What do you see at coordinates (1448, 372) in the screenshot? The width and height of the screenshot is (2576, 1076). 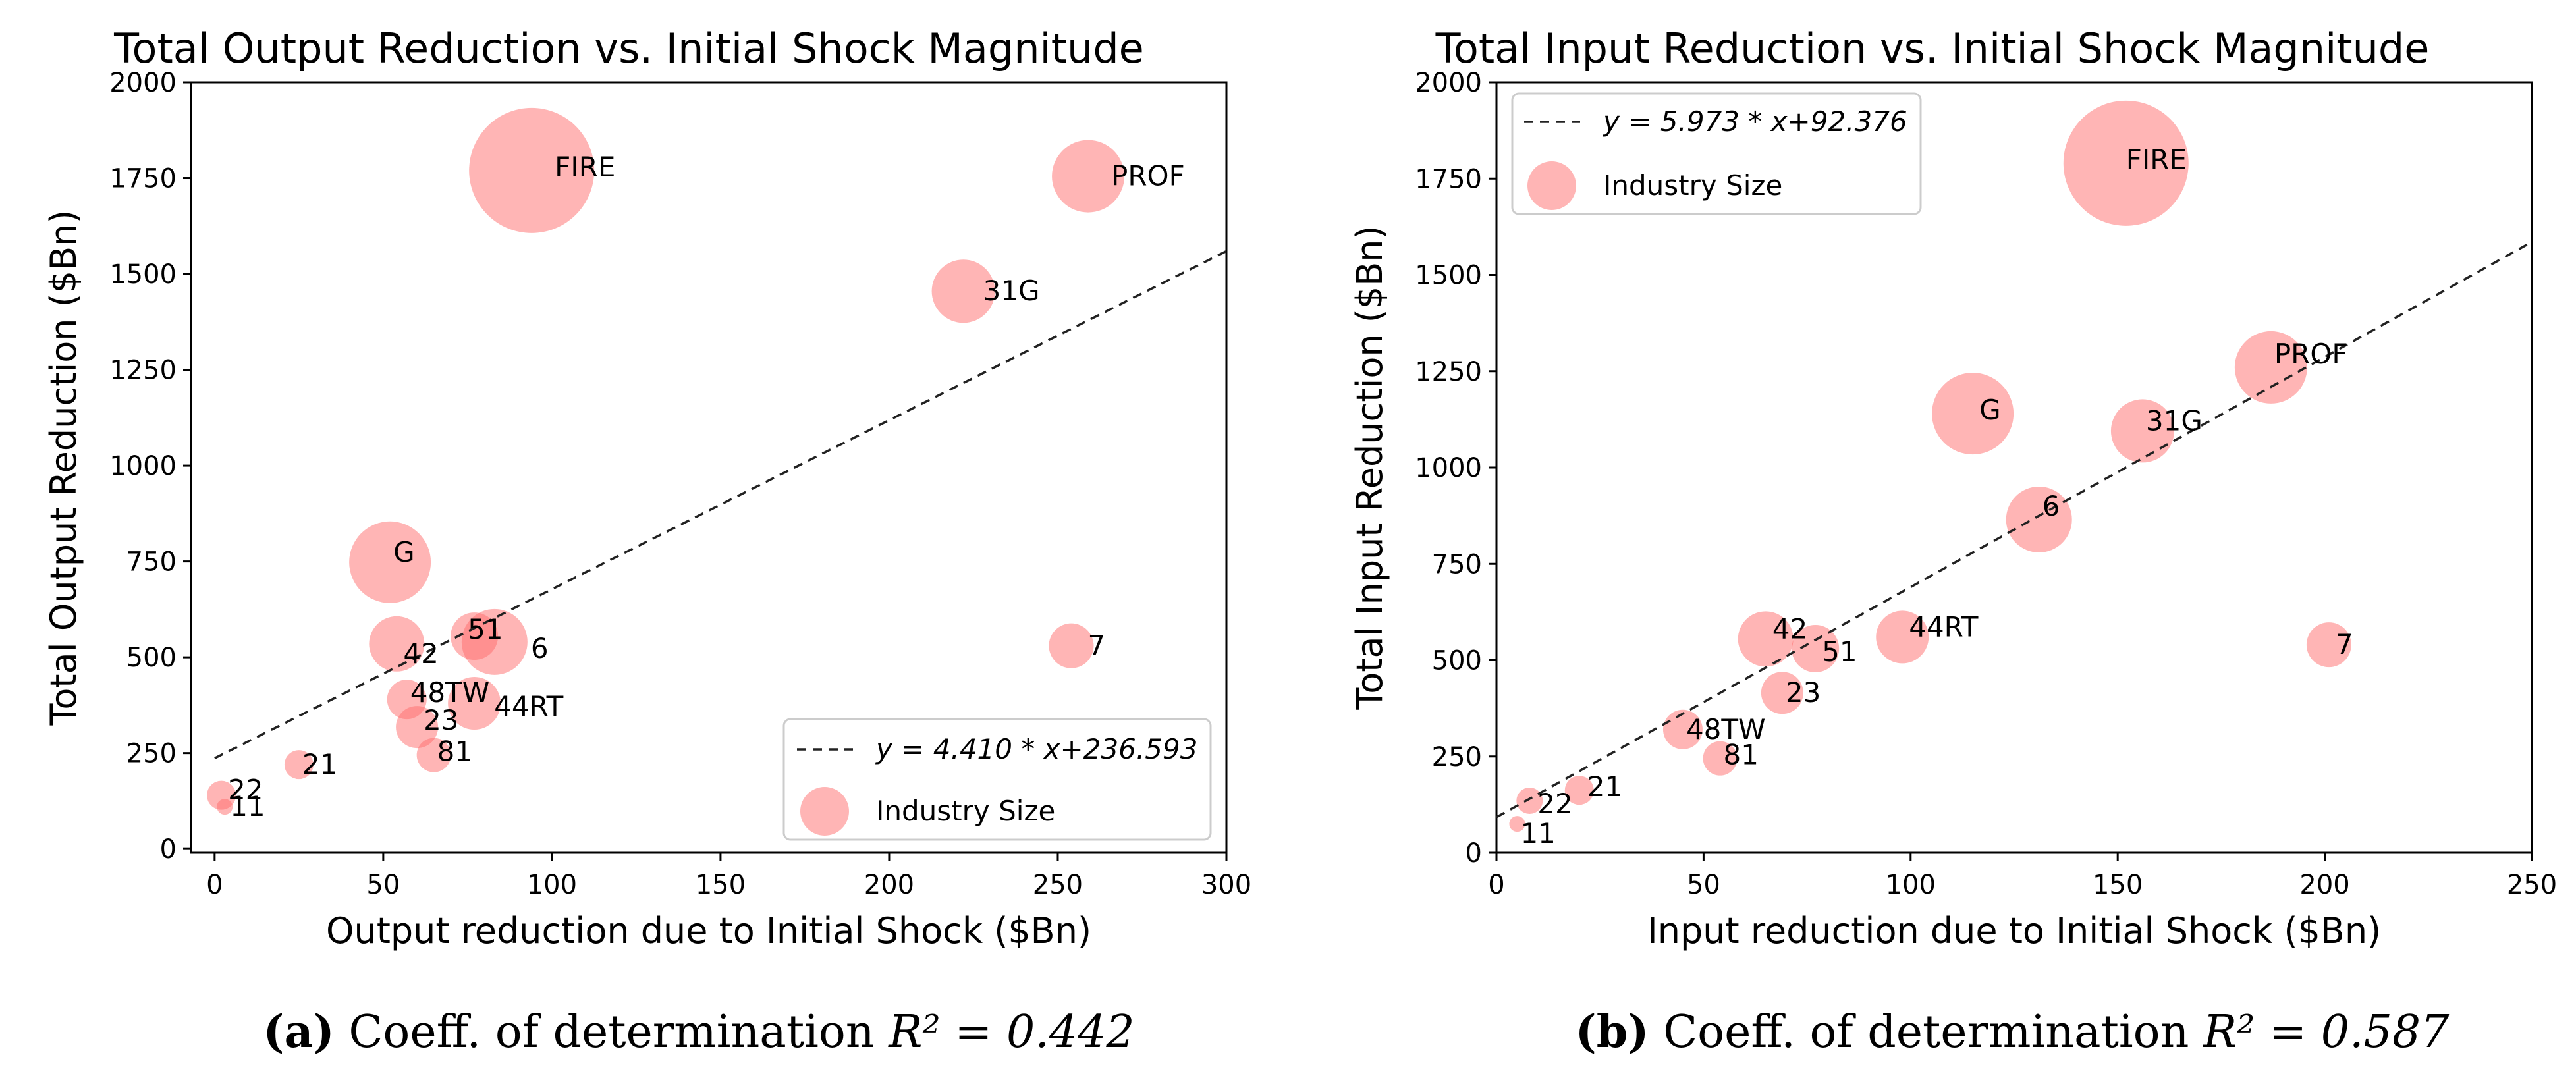 I see `chart-b-ytick-label: 1250` at bounding box center [1448, 372].